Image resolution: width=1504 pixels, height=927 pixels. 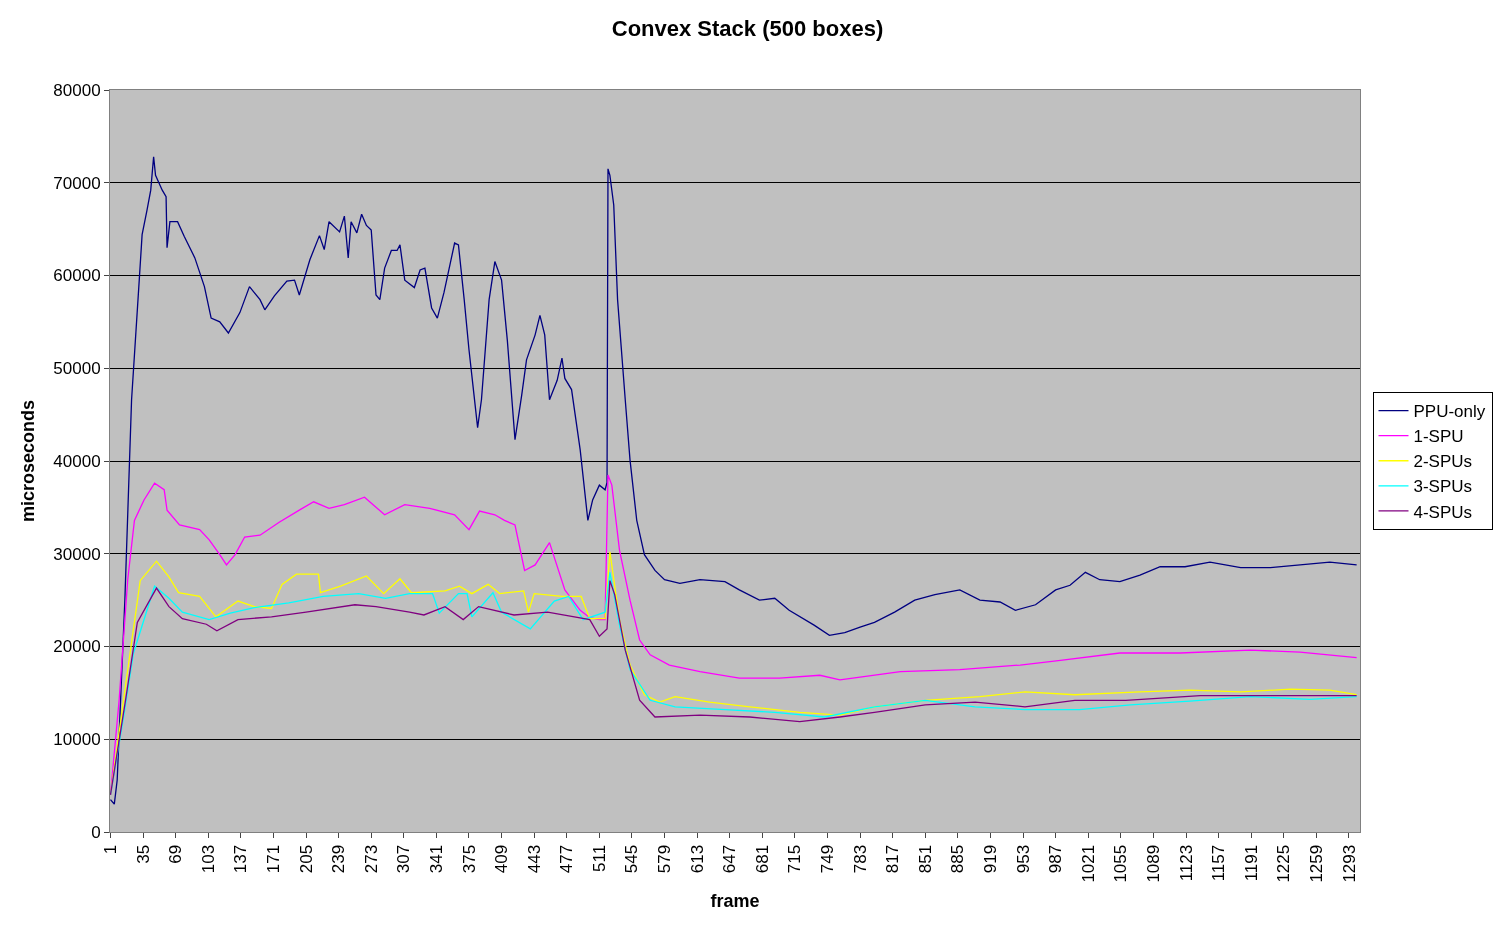 What do you see at coordinates (958, 859) in the screenshot?
I see `x-tick-label: 885` at bounding box center [958, 859].